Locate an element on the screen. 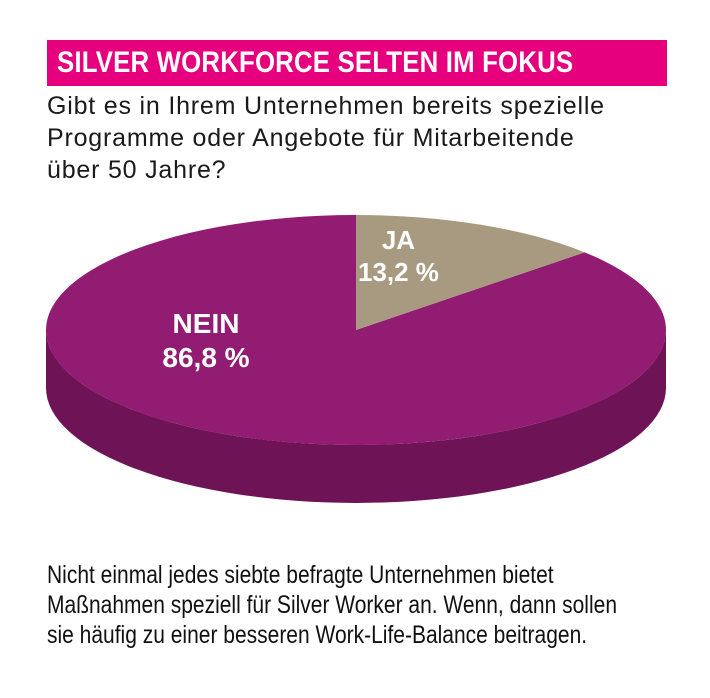 The height and width of the screenshot is (698, 710). slice-label-ja: JA is located at coordinates (398, 240).